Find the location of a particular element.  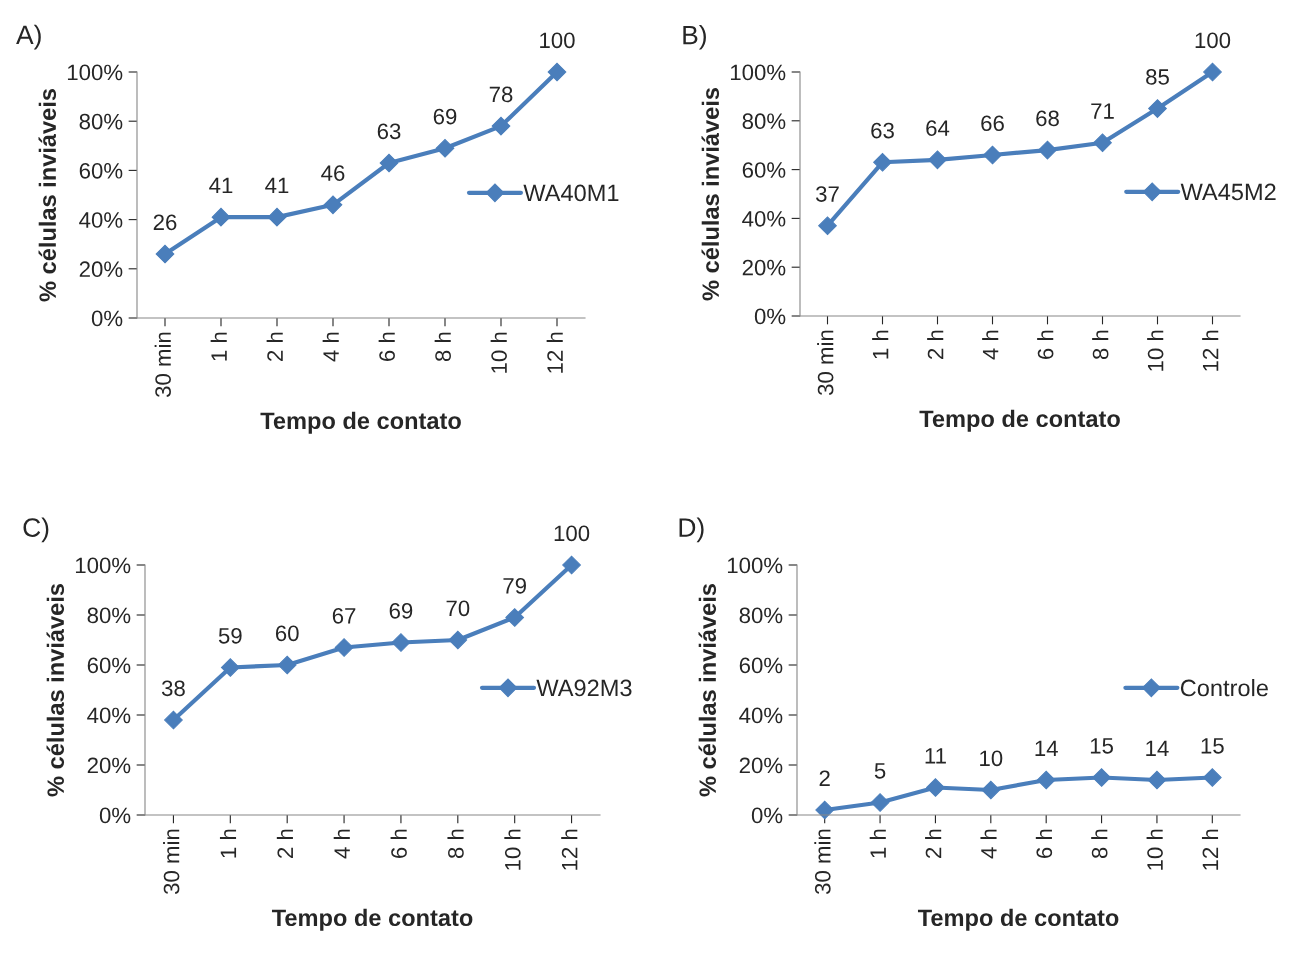

data-label: 64 is located at coordinates (938, 128).